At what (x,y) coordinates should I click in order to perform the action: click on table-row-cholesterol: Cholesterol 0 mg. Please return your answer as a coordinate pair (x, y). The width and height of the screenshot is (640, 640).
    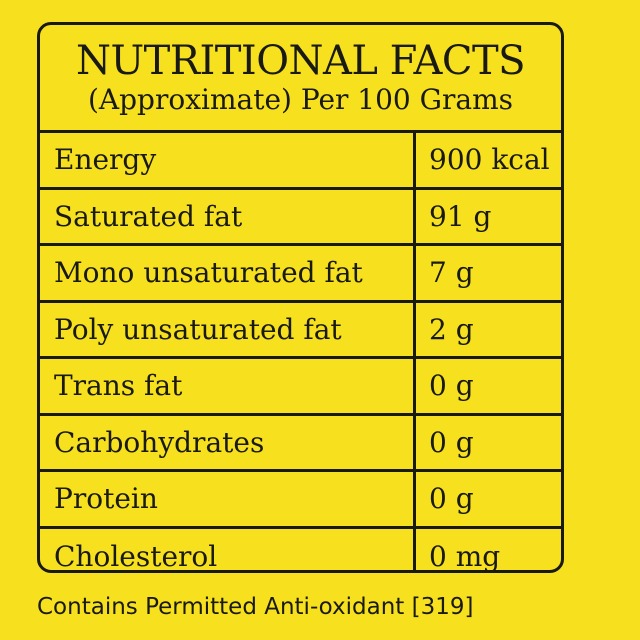
    Looking at the image, I should click on (300, 550).